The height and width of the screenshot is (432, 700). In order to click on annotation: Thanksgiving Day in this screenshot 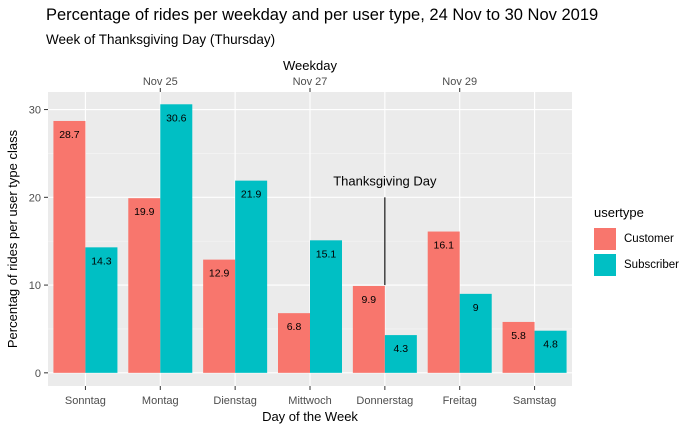, I will do `click(385, 229)`.